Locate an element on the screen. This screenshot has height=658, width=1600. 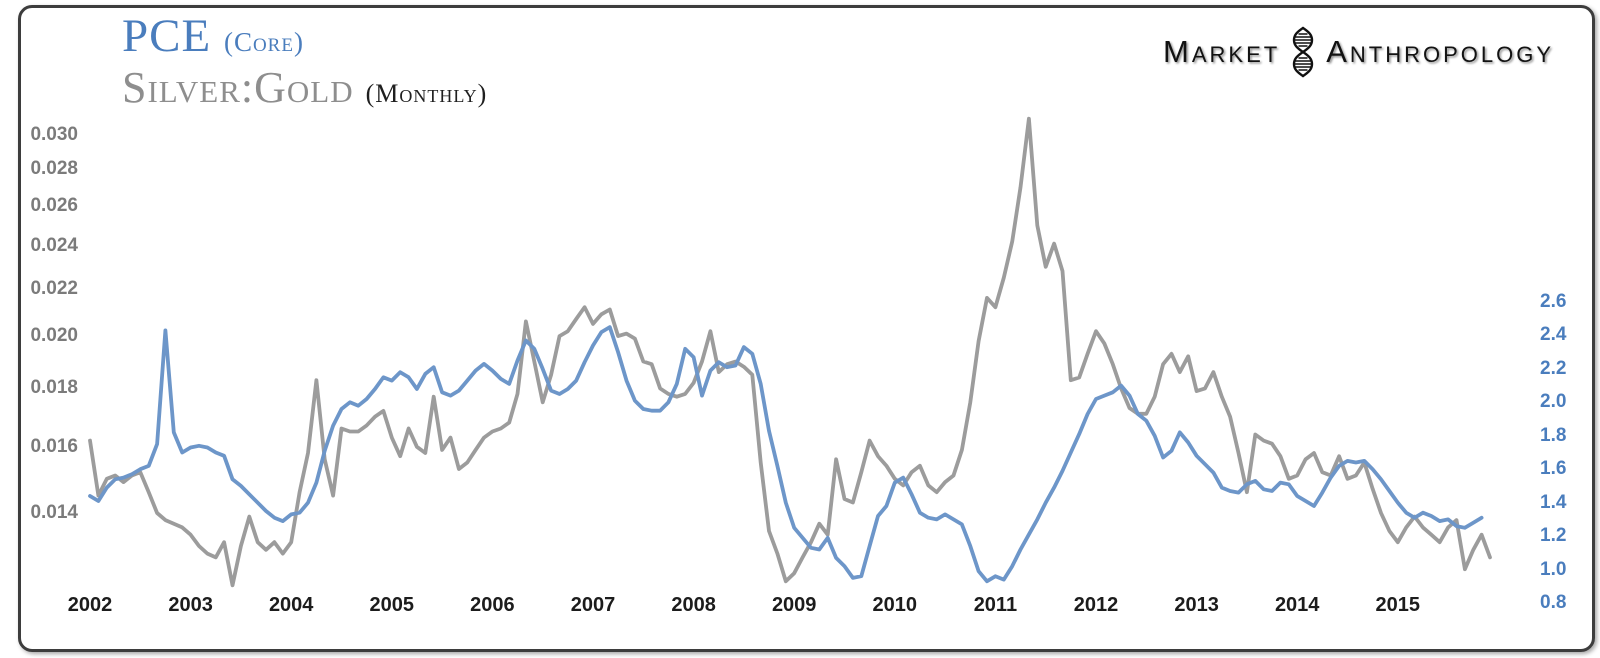
x-axis-tick: 2010 is located at coordinates (895, 605).